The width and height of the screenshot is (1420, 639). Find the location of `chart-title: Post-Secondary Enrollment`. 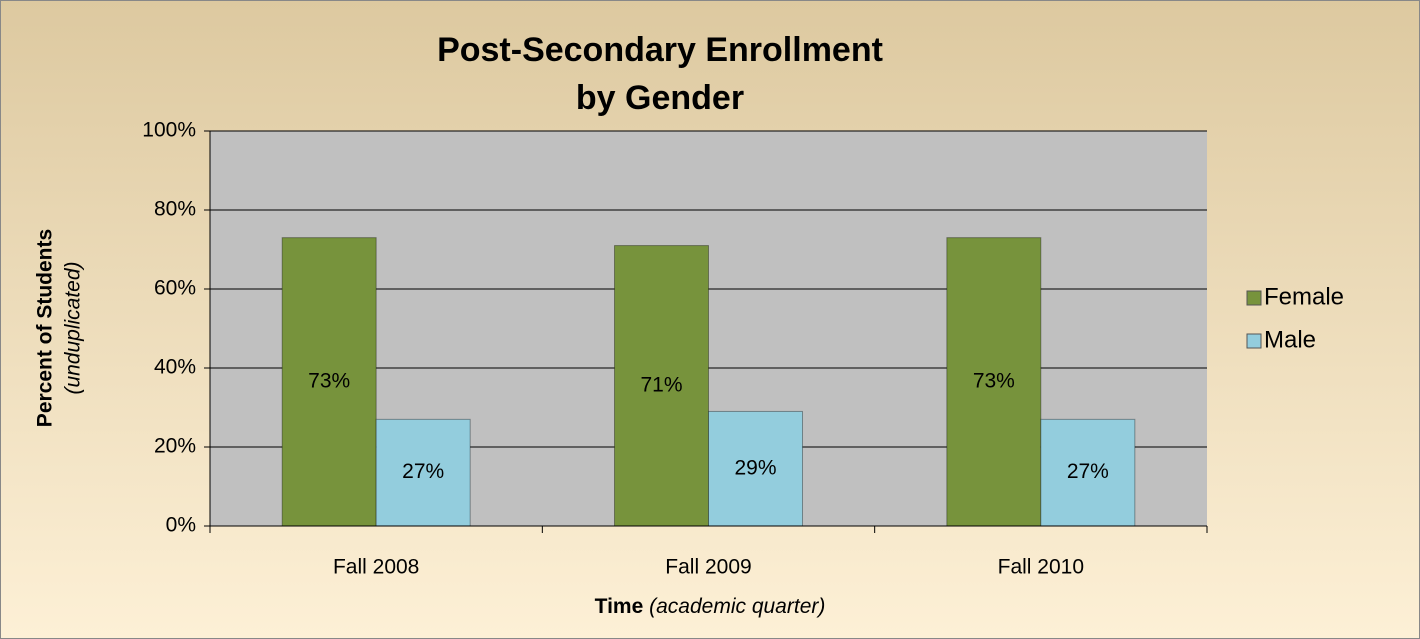

chart-title: Post-Secondary Enrollment is located at coordinates (660, 50).